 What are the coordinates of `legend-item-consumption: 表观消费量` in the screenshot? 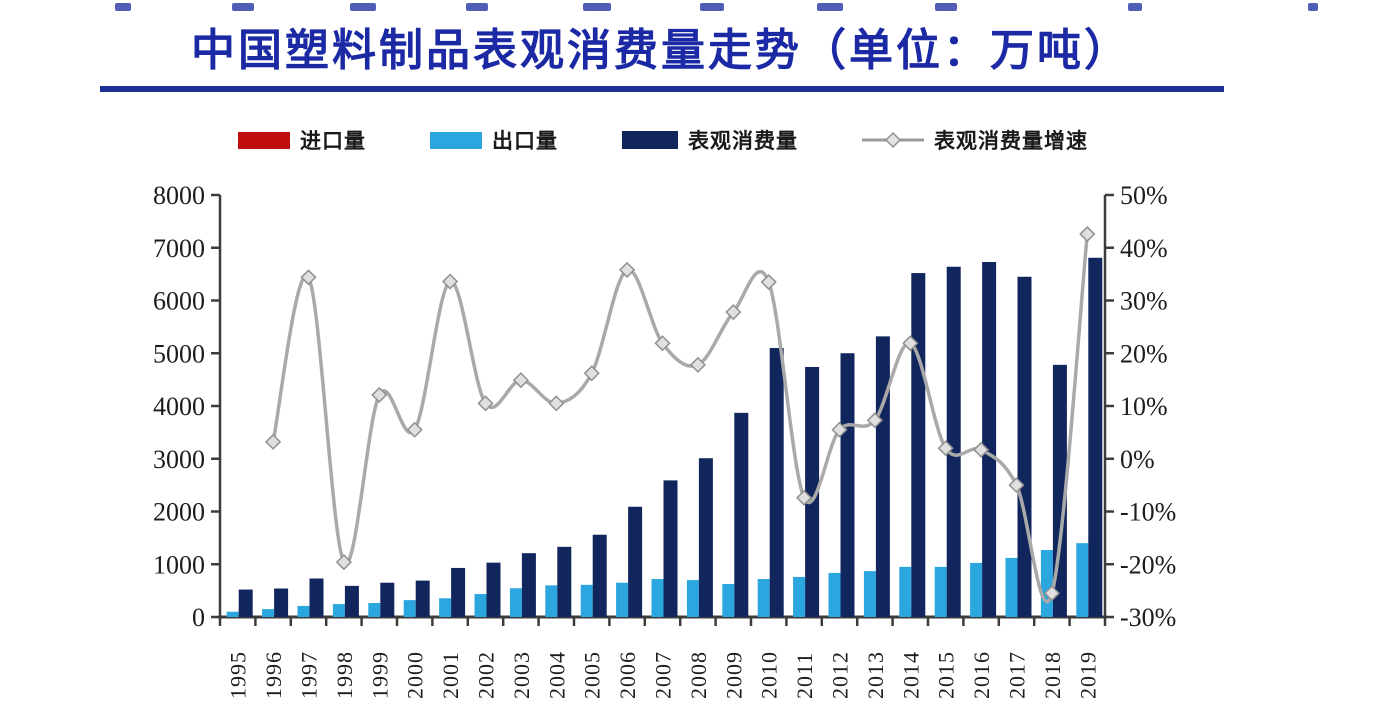 It's located at (710, 140).